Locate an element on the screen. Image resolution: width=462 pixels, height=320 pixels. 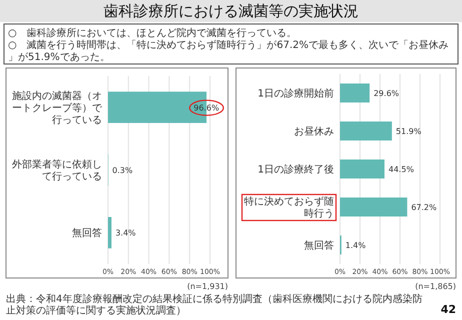
data-label: 67.2% is located at coordinates (424, 207).